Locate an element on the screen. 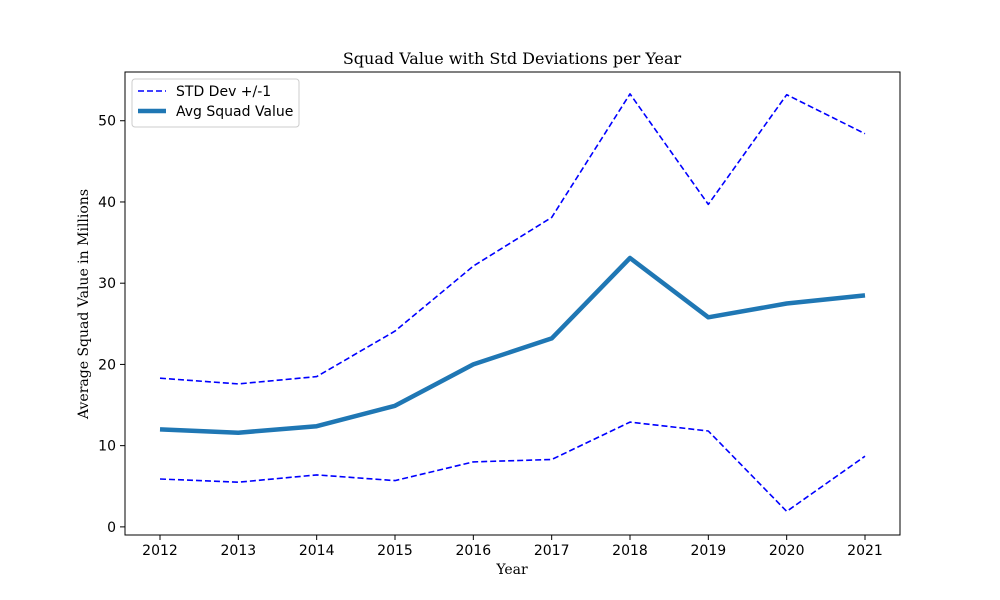 The height and width of the screenshot is (600, 1000). legend-label-std-dev: STD Dev +/-1 is located at coordinates (223, 92).